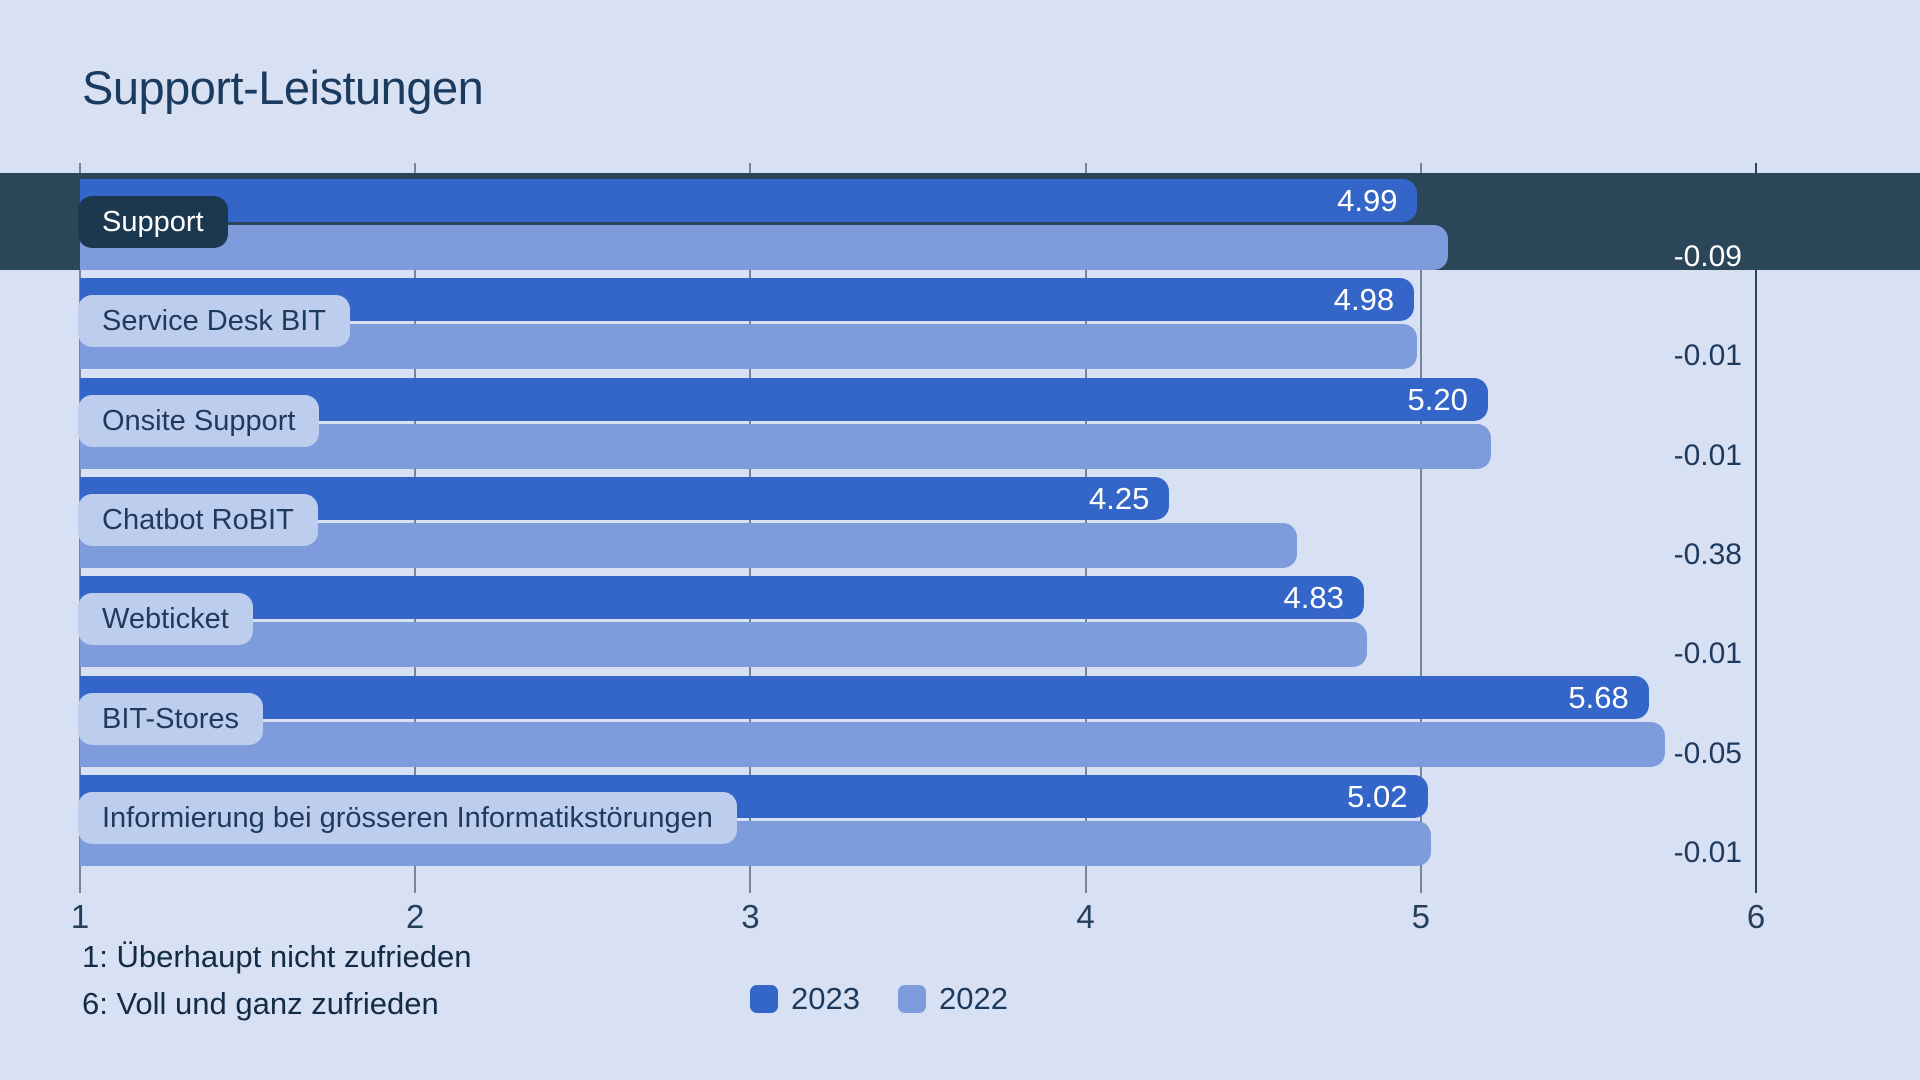 This screenshot has width=1920, height=1080. I want to click on bar-2023: 4.99, so click(749, 200).